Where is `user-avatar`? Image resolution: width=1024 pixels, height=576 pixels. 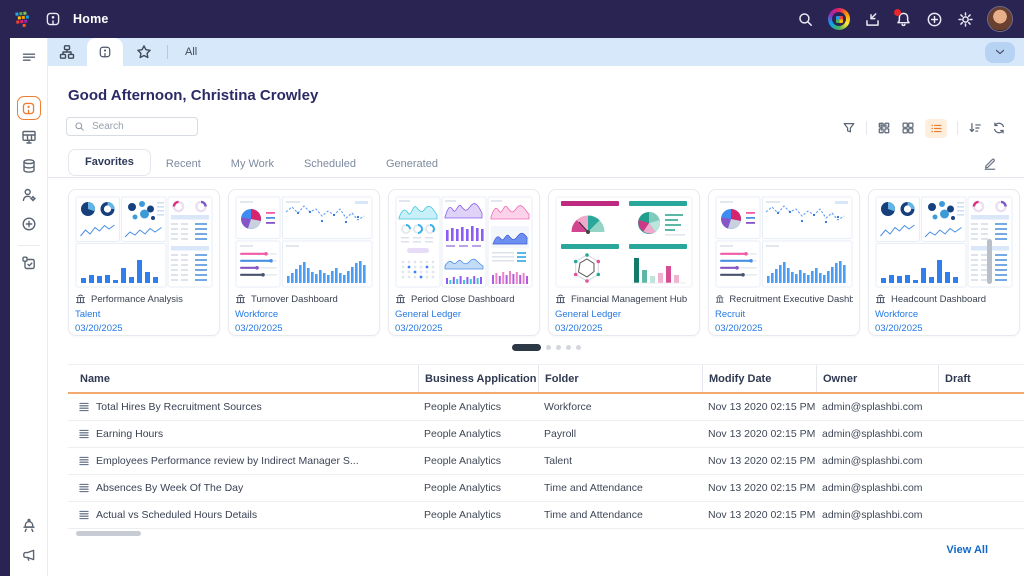 user-avatar is located at coordinates (1000, 19).